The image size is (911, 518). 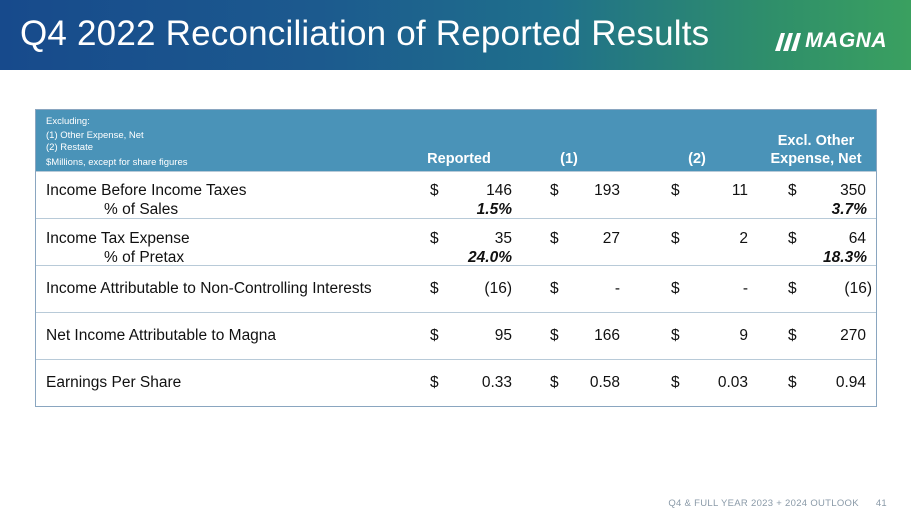 What do you see at coordinates (763, 503) in the screenshot?
I see `footer-text: Q4 & FULL YEAR 2023 + 2024 OUTLOOK` at bounding box center [763, 503].